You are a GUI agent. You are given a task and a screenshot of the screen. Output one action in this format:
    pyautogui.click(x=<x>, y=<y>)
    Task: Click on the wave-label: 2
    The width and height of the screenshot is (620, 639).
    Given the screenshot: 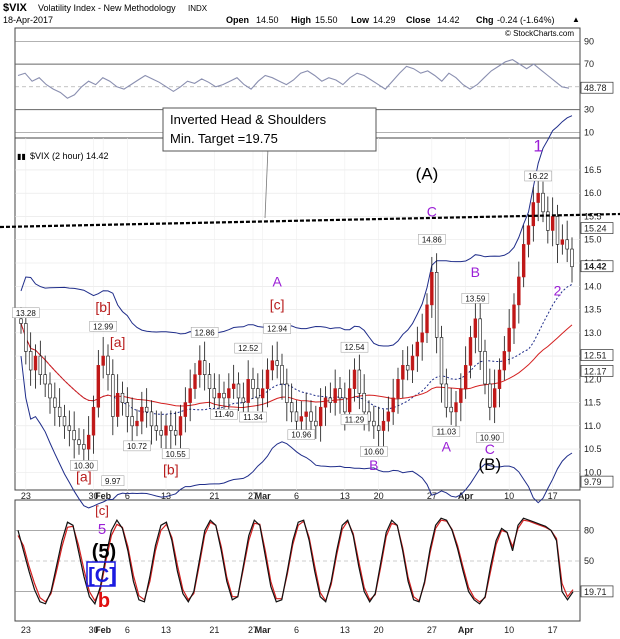 What is the action you would take?
    pyautogui.click(x=558, y=291)
    